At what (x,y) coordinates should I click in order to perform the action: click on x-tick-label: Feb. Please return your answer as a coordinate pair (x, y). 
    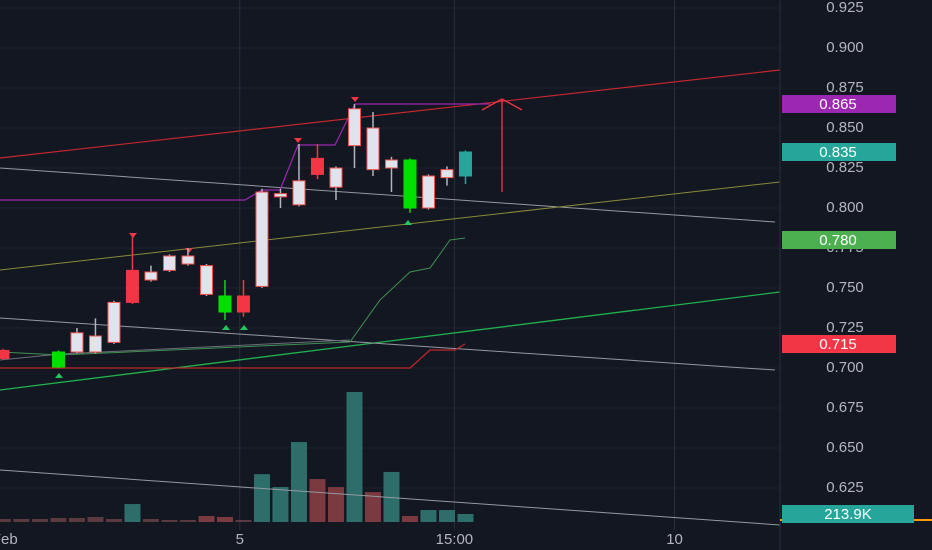
    Looking at the image, I should click on (9, 539).